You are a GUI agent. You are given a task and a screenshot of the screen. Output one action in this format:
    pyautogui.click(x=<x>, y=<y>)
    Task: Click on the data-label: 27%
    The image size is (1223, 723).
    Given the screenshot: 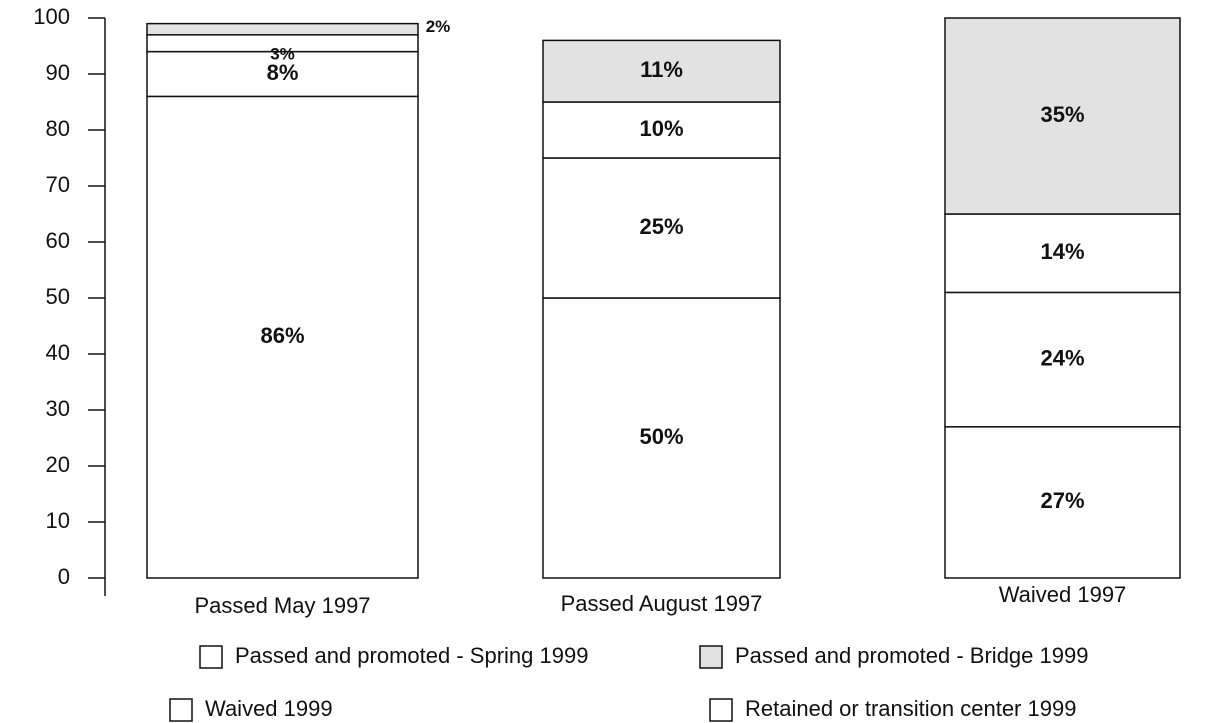 What is the action you would take?
    pyautogui.click(x=1062, y=500)
    